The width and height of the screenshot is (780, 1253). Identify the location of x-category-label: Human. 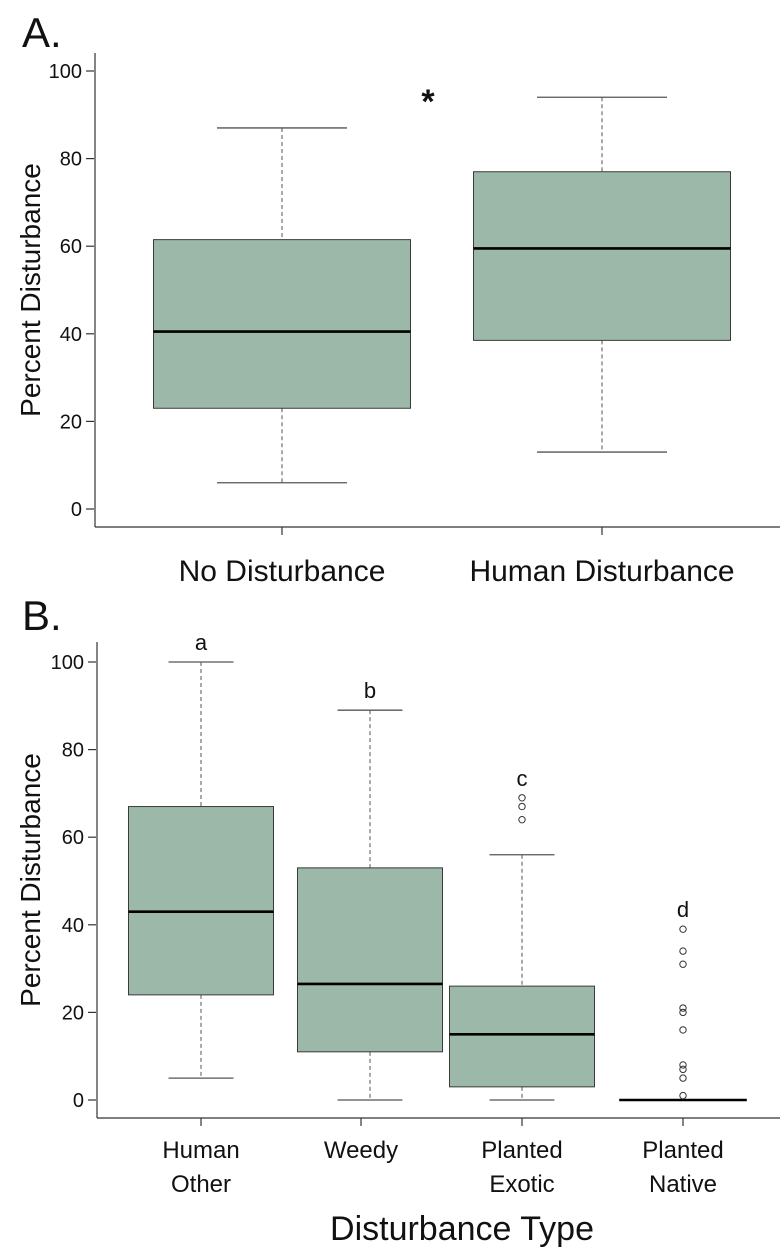
(200, 1150).